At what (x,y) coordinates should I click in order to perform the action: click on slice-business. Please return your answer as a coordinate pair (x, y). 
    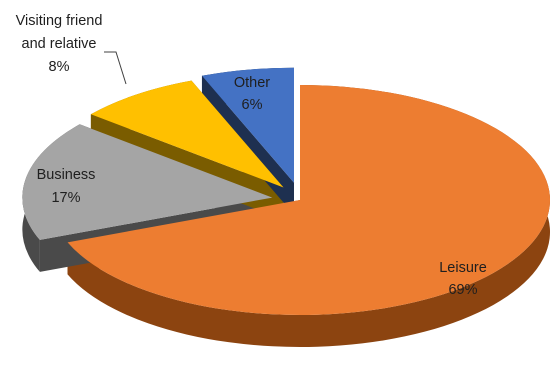
    Looking at the image, I should click on (147, 182).